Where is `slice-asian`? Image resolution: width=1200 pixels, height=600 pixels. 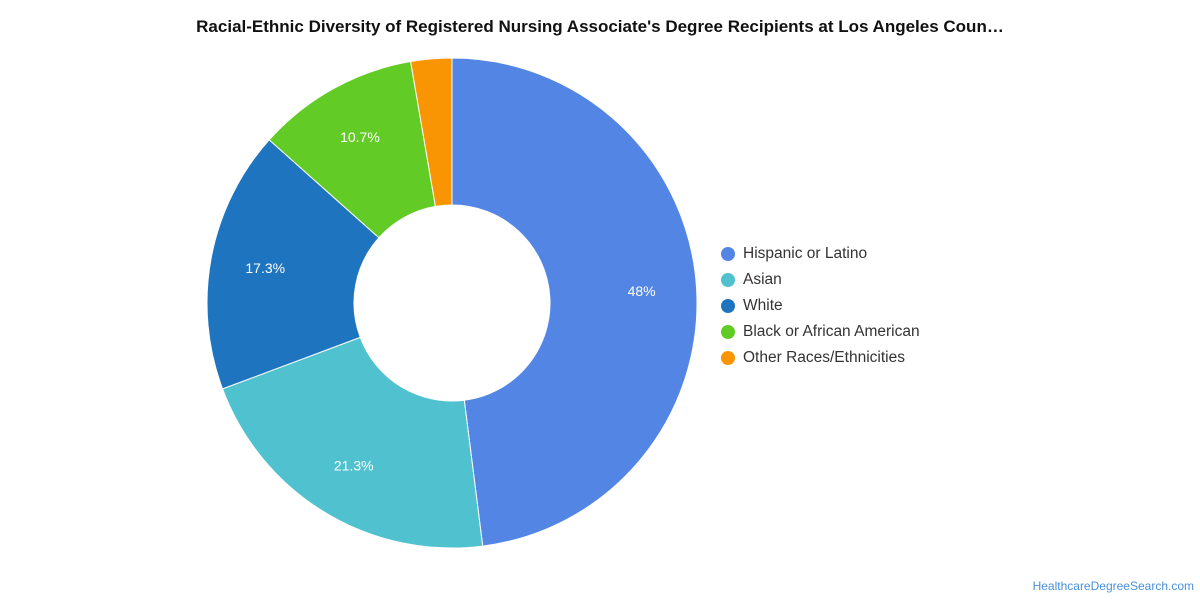
slice-asian is located at coordinates (352, 442).